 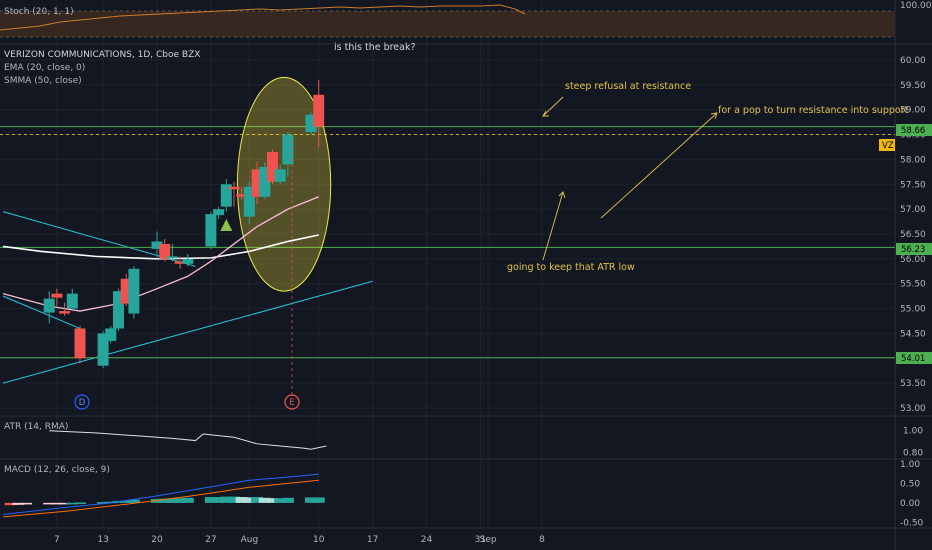 I want to click on time-tick-label: 8, so click(x=542, y=540).